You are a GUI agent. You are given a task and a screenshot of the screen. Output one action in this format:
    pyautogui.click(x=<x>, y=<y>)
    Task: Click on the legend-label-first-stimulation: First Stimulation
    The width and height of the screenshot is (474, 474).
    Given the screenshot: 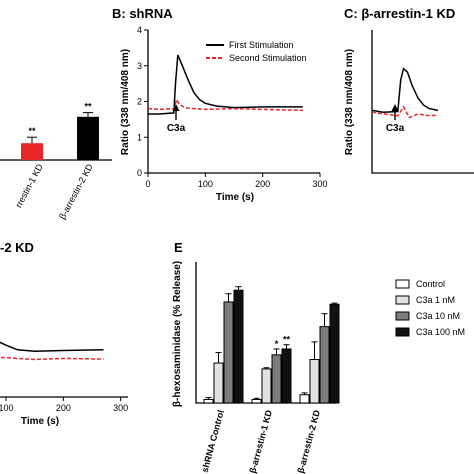 What is the action you would take?
    pyautogui.click(x=261, y=45)
    